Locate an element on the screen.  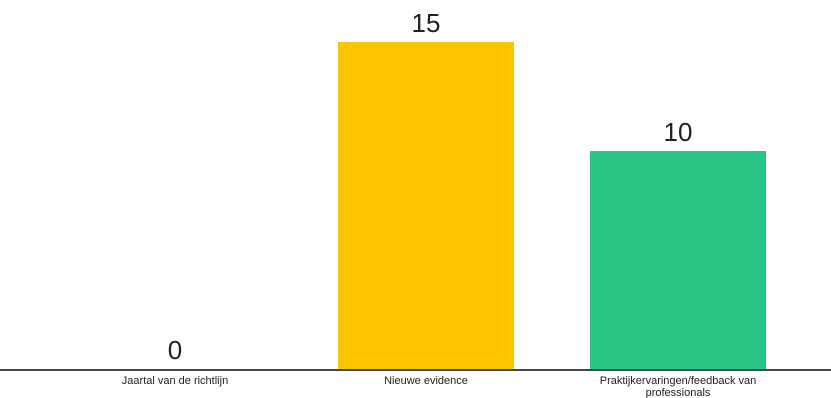
category-label-2: Nieuwe evidence is located at coordinates (426, 381).